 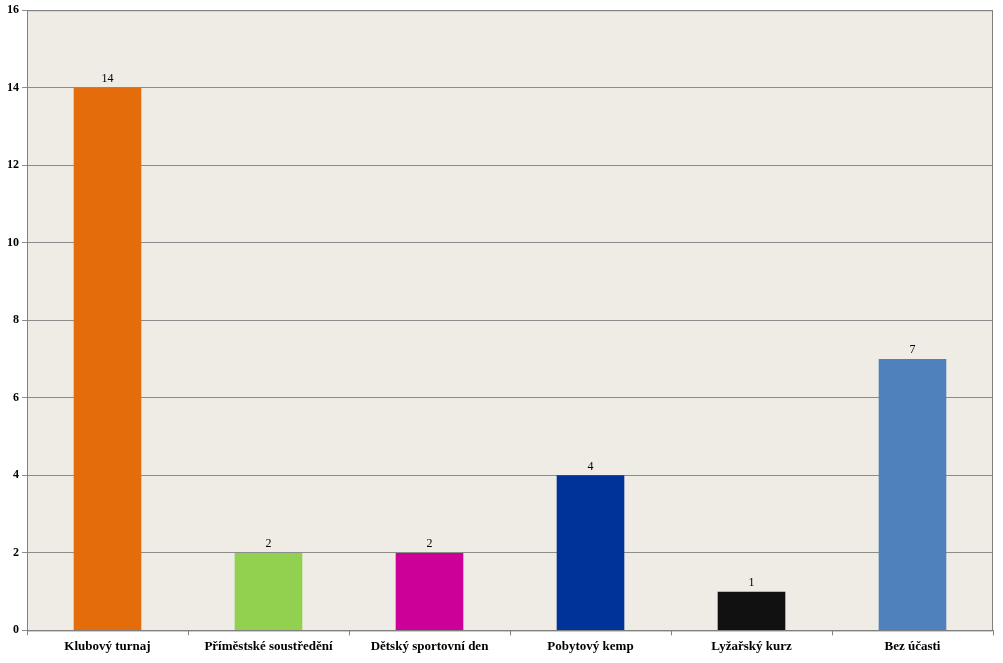 I want to click on y-tick-label: 0, so click(x=16, y=629).